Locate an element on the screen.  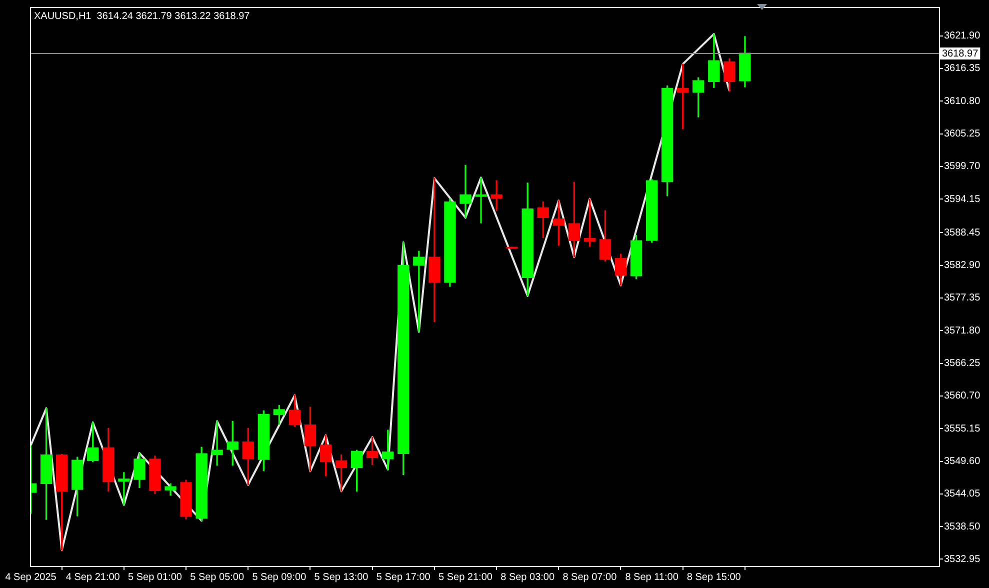
y-tick-label: 3560.70 is located at coordinates (962, 396).